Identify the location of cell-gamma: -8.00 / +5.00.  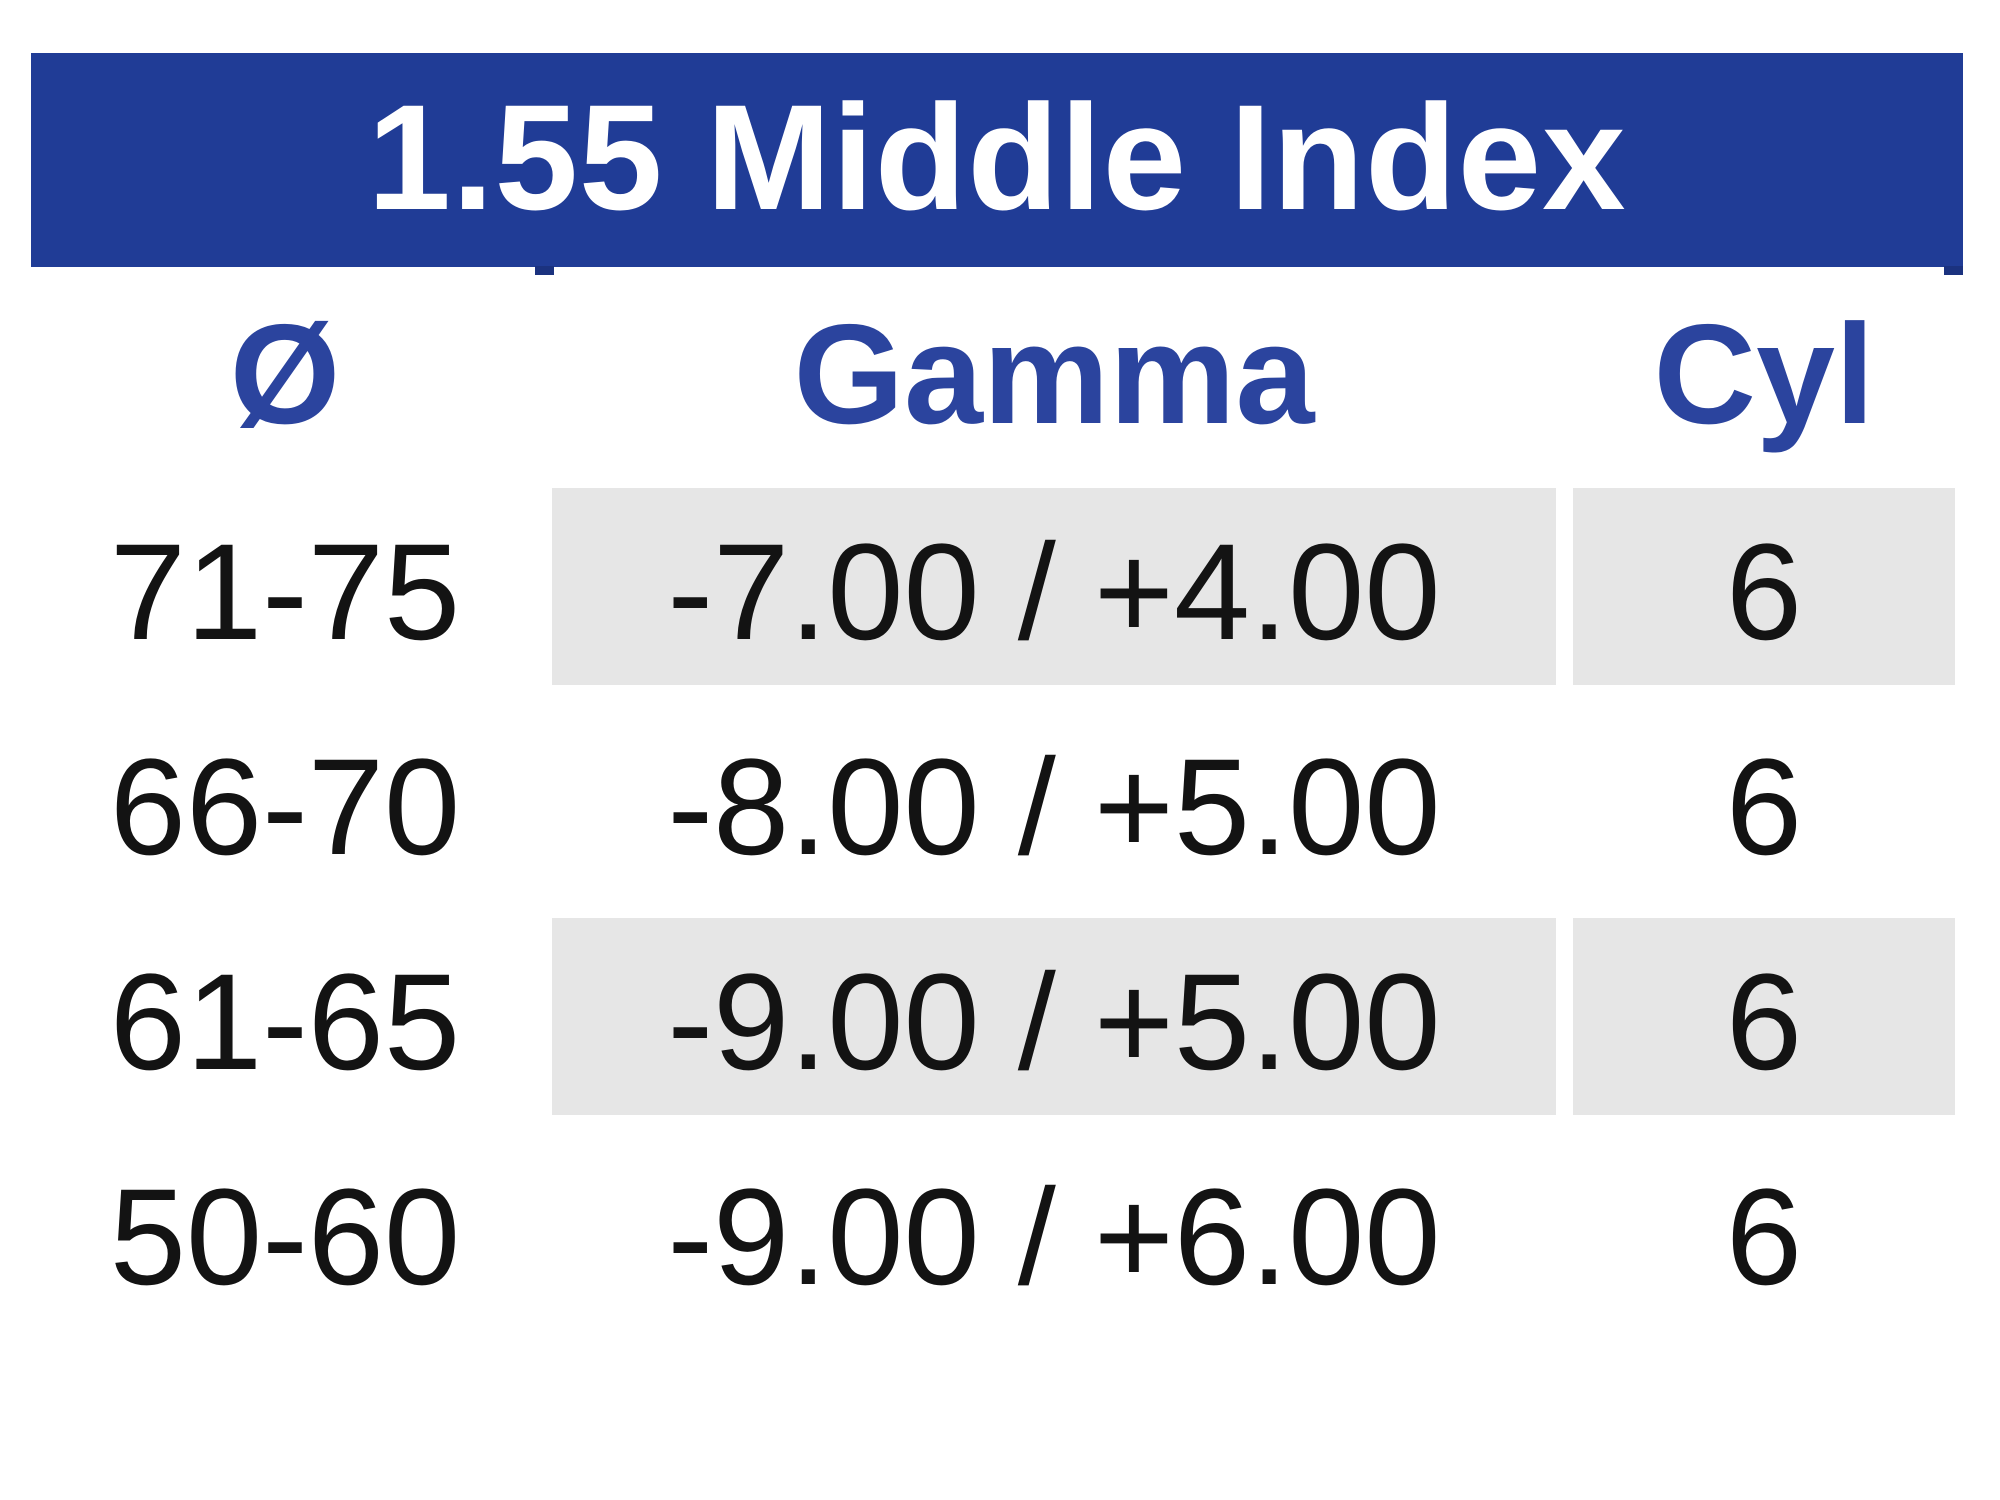
(1054, 807).